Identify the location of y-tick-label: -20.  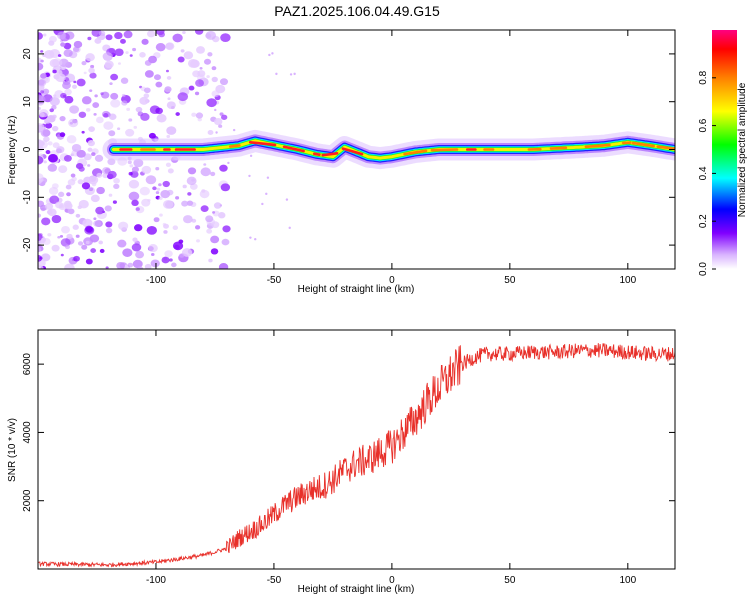
(27, 244).